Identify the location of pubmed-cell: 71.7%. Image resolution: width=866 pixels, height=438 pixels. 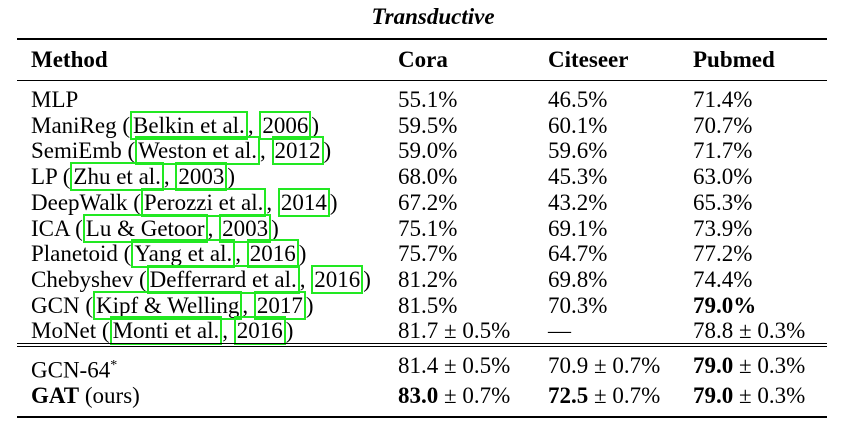
(722, 151).